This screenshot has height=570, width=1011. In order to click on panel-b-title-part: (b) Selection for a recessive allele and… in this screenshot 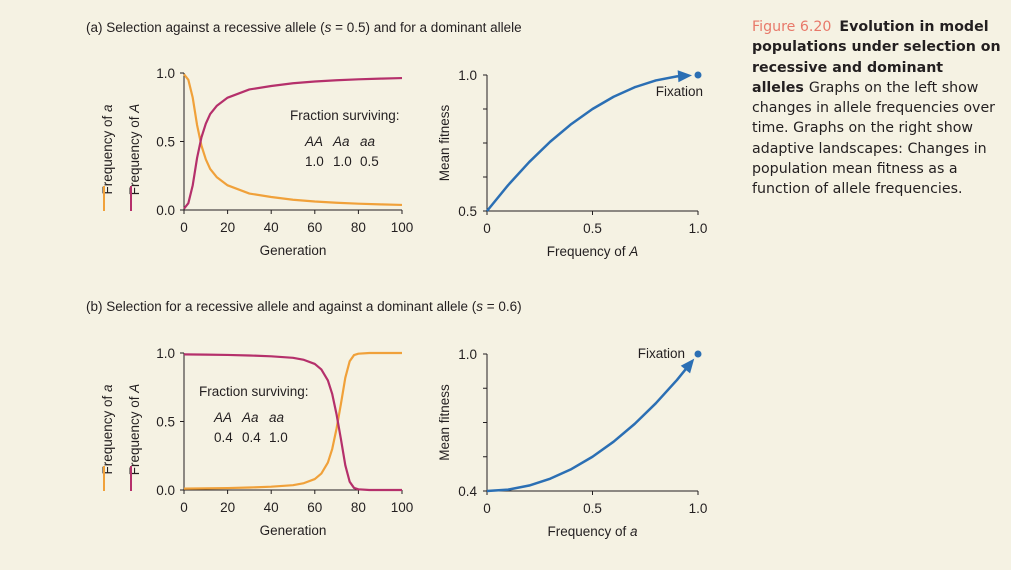, I will do `click(281, 306)`.